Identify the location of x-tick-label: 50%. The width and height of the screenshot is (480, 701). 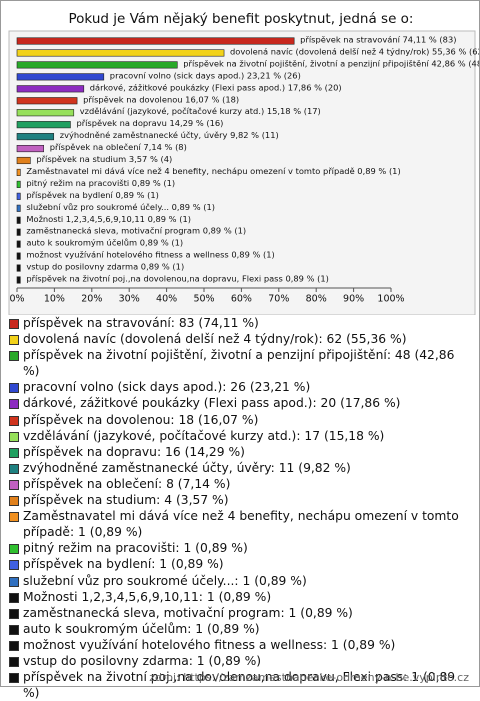
(203, 299).